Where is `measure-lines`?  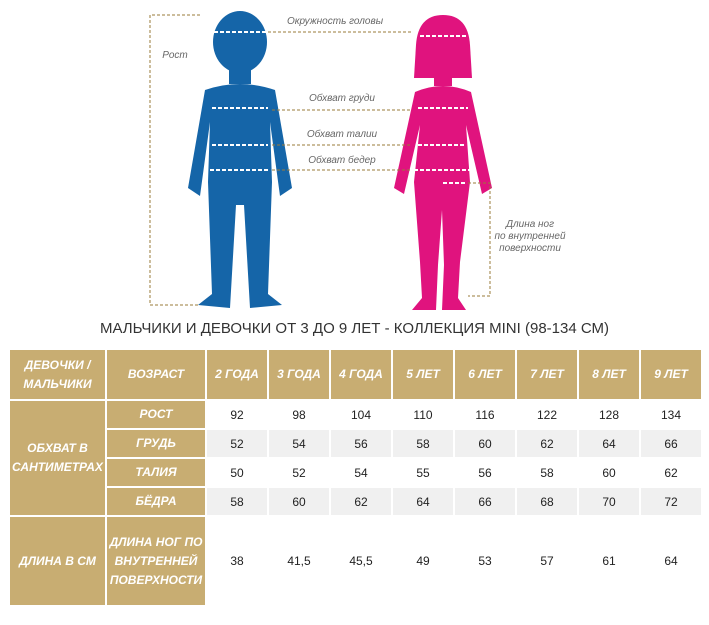 measure-lines is located at coordinates (340, 107).